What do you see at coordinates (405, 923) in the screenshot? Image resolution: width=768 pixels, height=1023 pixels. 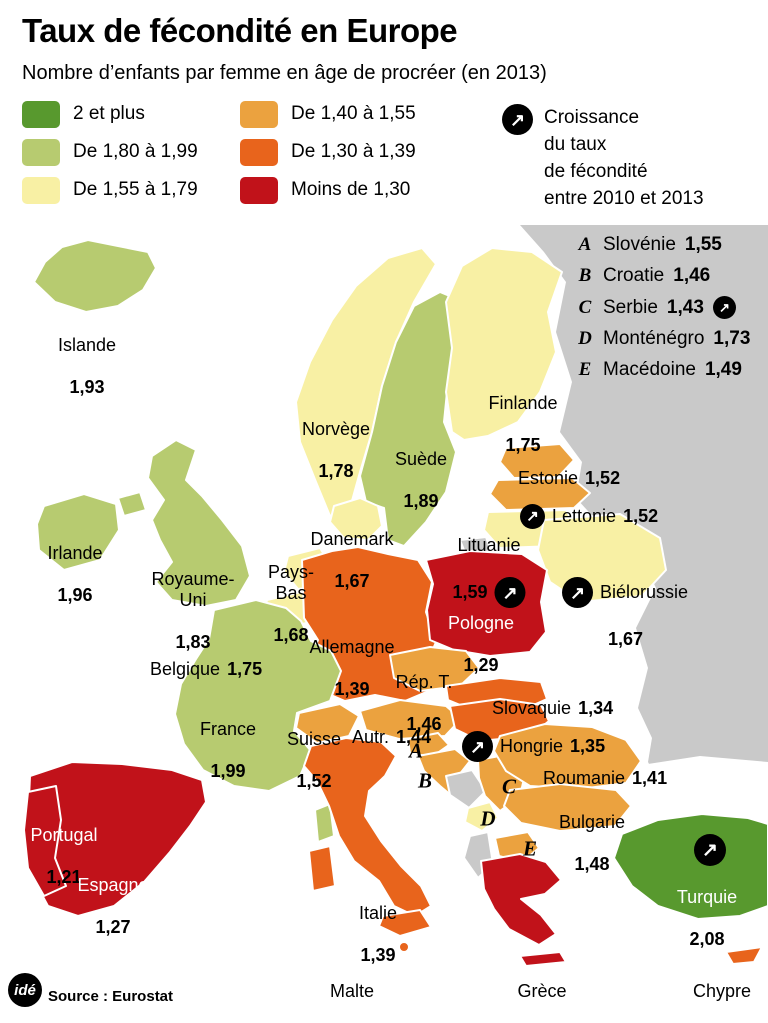 I see `island-sicily` at bounding box center [405, 923].